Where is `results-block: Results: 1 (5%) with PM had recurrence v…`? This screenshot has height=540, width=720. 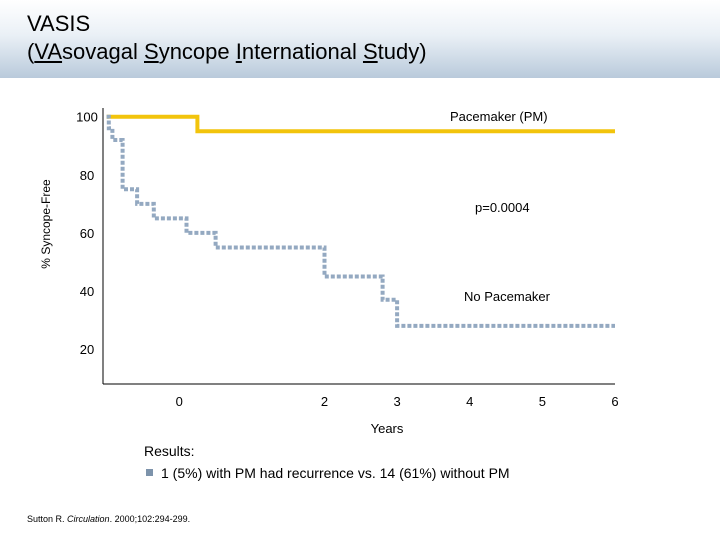
results-block: Results: 1 (5%) with PM had recurrence v… is located at coordinates (327, 462).